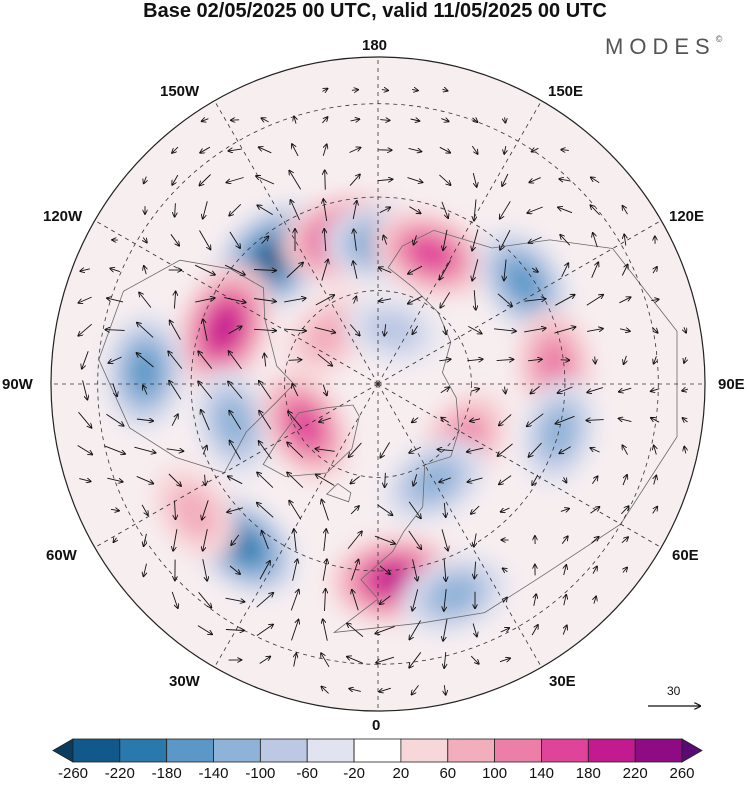 This screenshot has width=750, height=788. I want to click on colorbar-label: -180, so click(167, 774).